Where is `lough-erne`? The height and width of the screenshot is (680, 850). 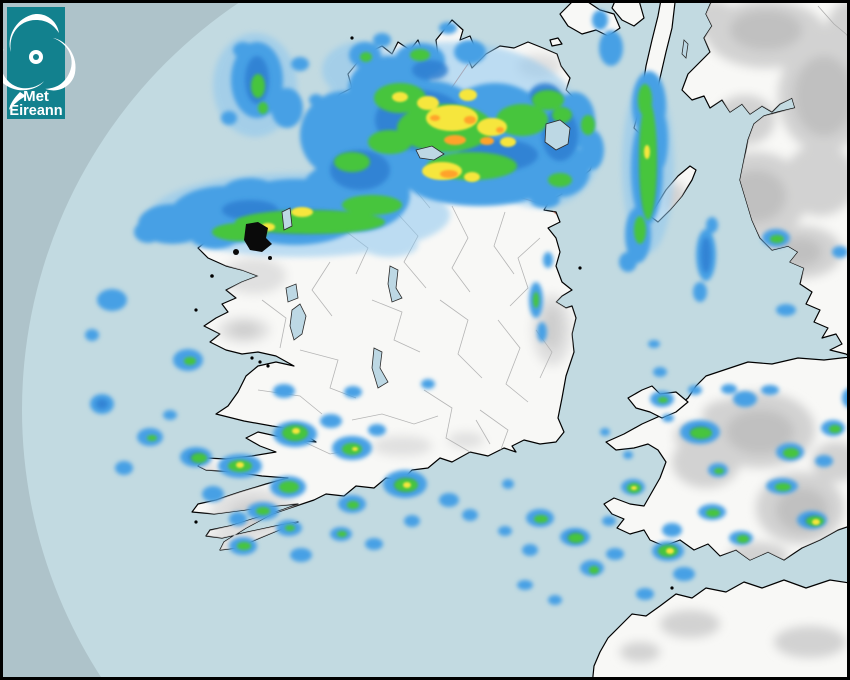
lough-erne is located at coordinates (430, 153).